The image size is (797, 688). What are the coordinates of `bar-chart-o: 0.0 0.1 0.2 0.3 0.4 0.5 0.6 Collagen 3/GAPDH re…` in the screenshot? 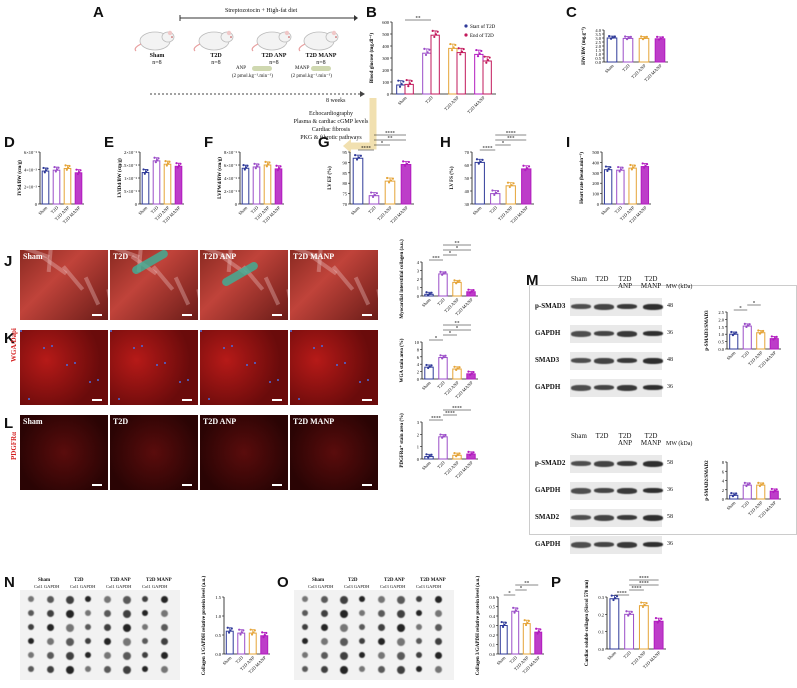 It's located at (510, 625).